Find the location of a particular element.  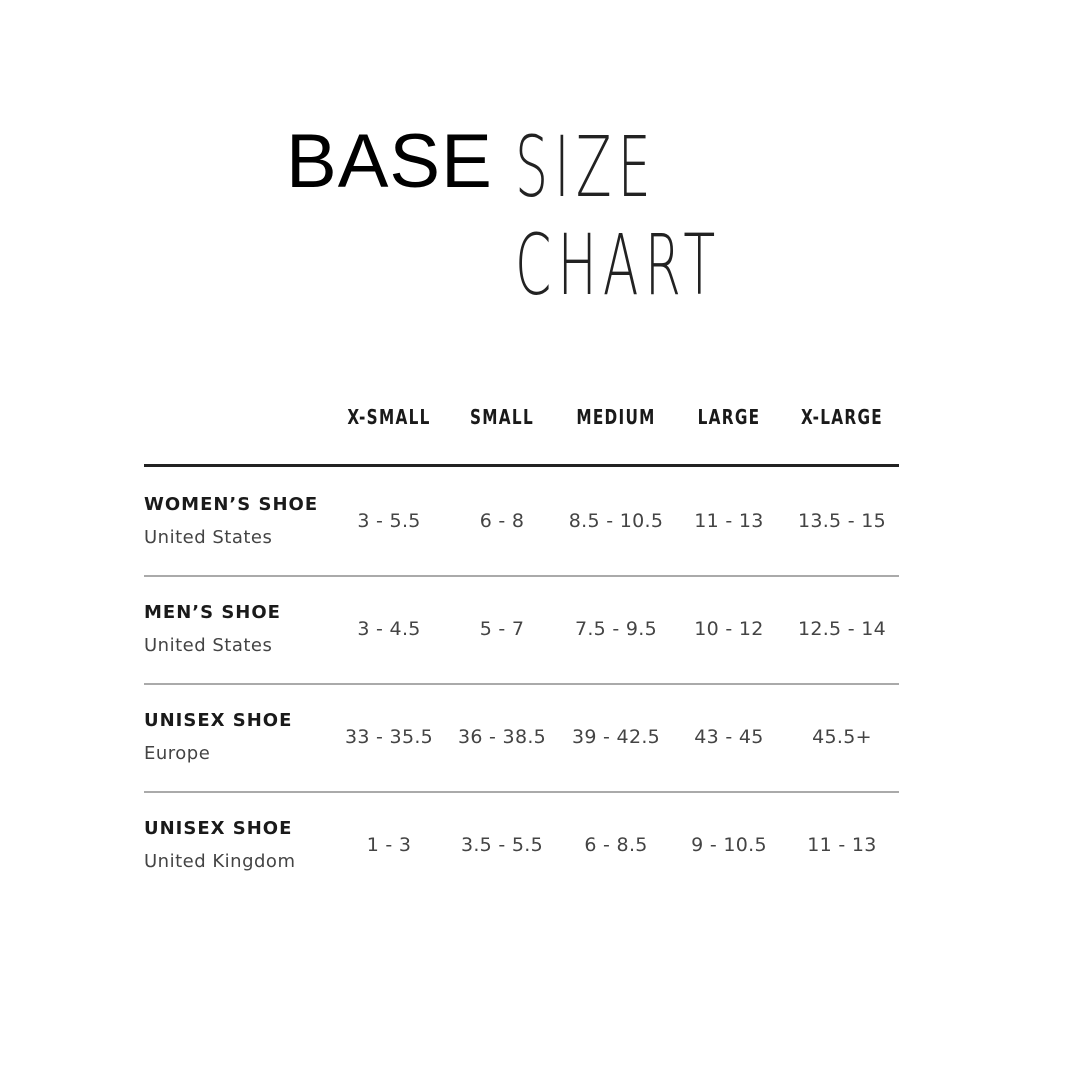

size-cell: 33 - 35.5 is located at coordinates (389, 737).